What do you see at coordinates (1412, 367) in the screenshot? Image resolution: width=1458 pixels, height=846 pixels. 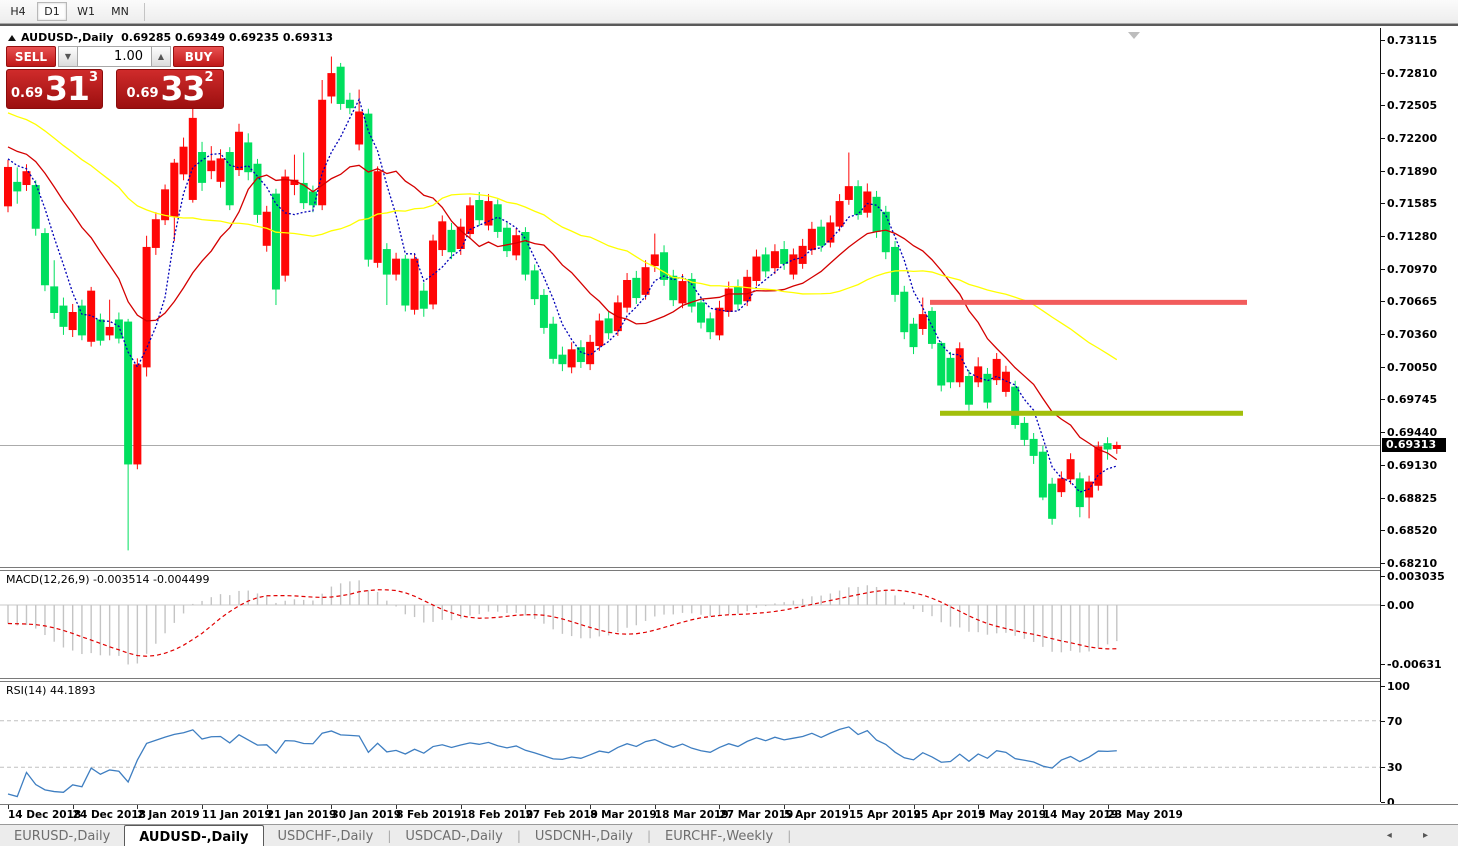 I see `price-tick-label: 0.70050` at bounding box center [1412, 367].